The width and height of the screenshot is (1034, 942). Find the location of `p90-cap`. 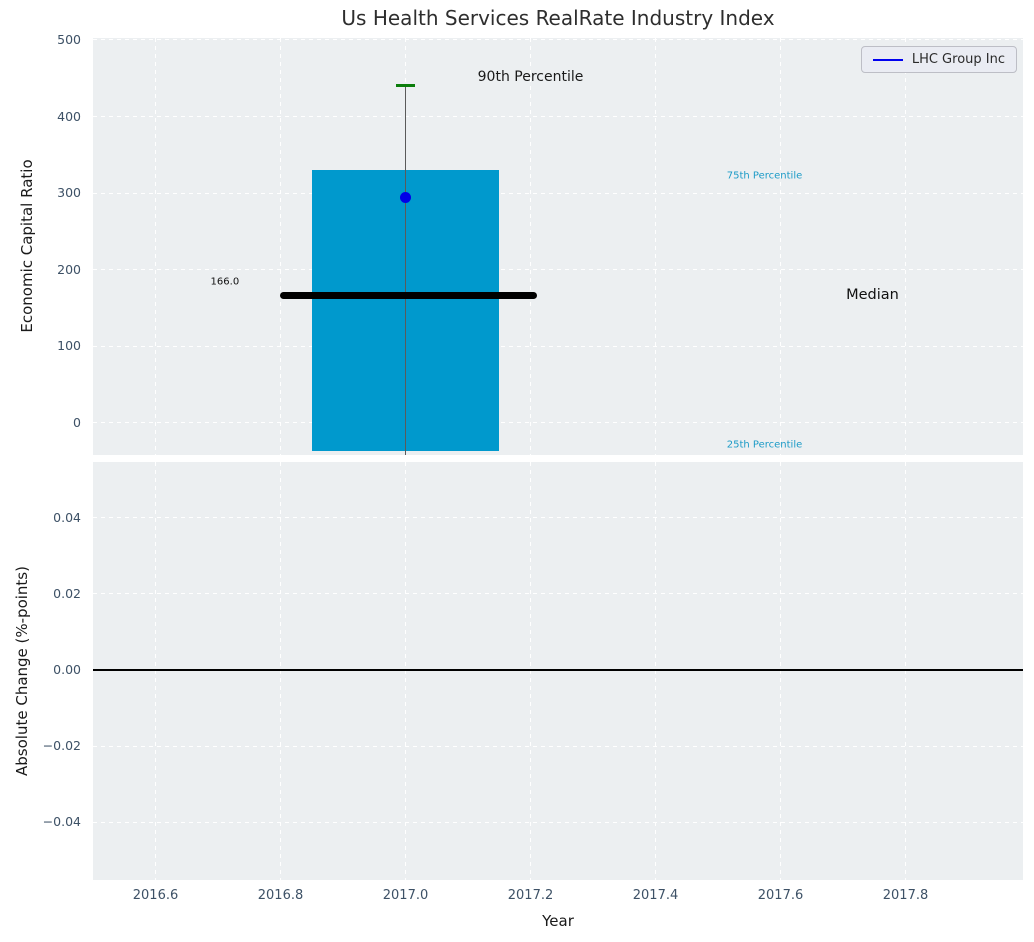

p90-cap is located at coordinates (405, 86).